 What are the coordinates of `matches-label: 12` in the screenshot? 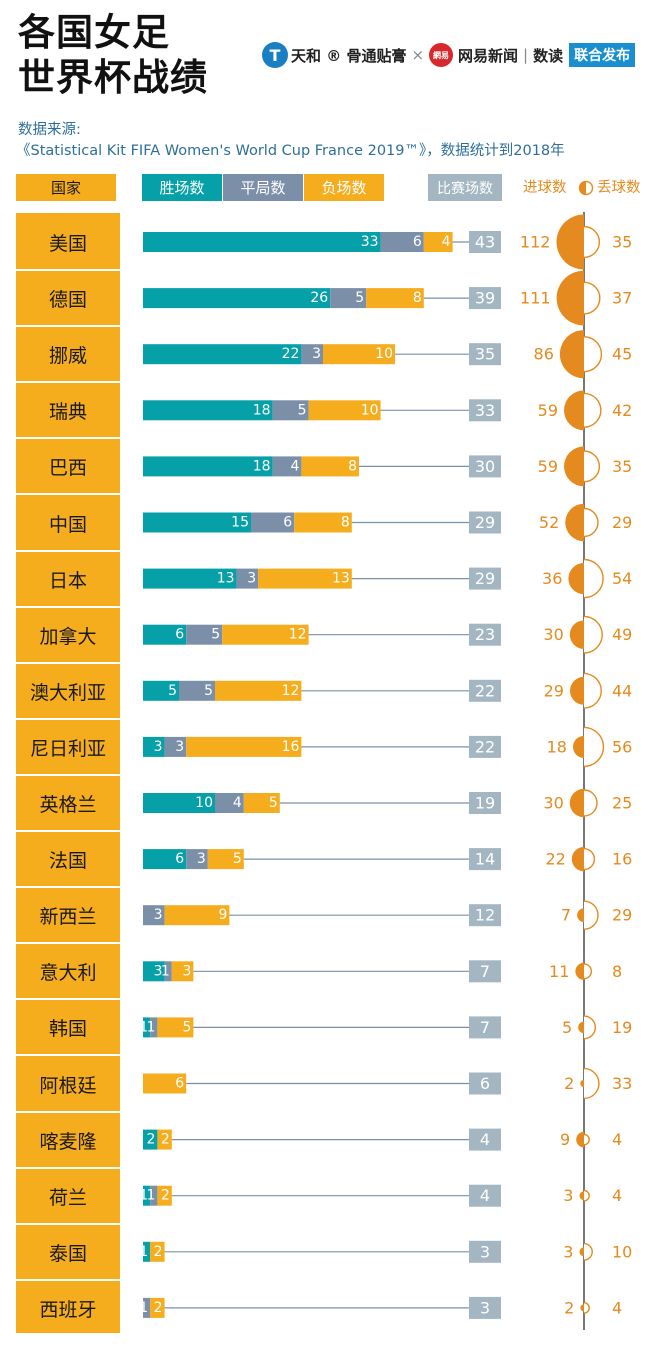 It's located at (485, 915).